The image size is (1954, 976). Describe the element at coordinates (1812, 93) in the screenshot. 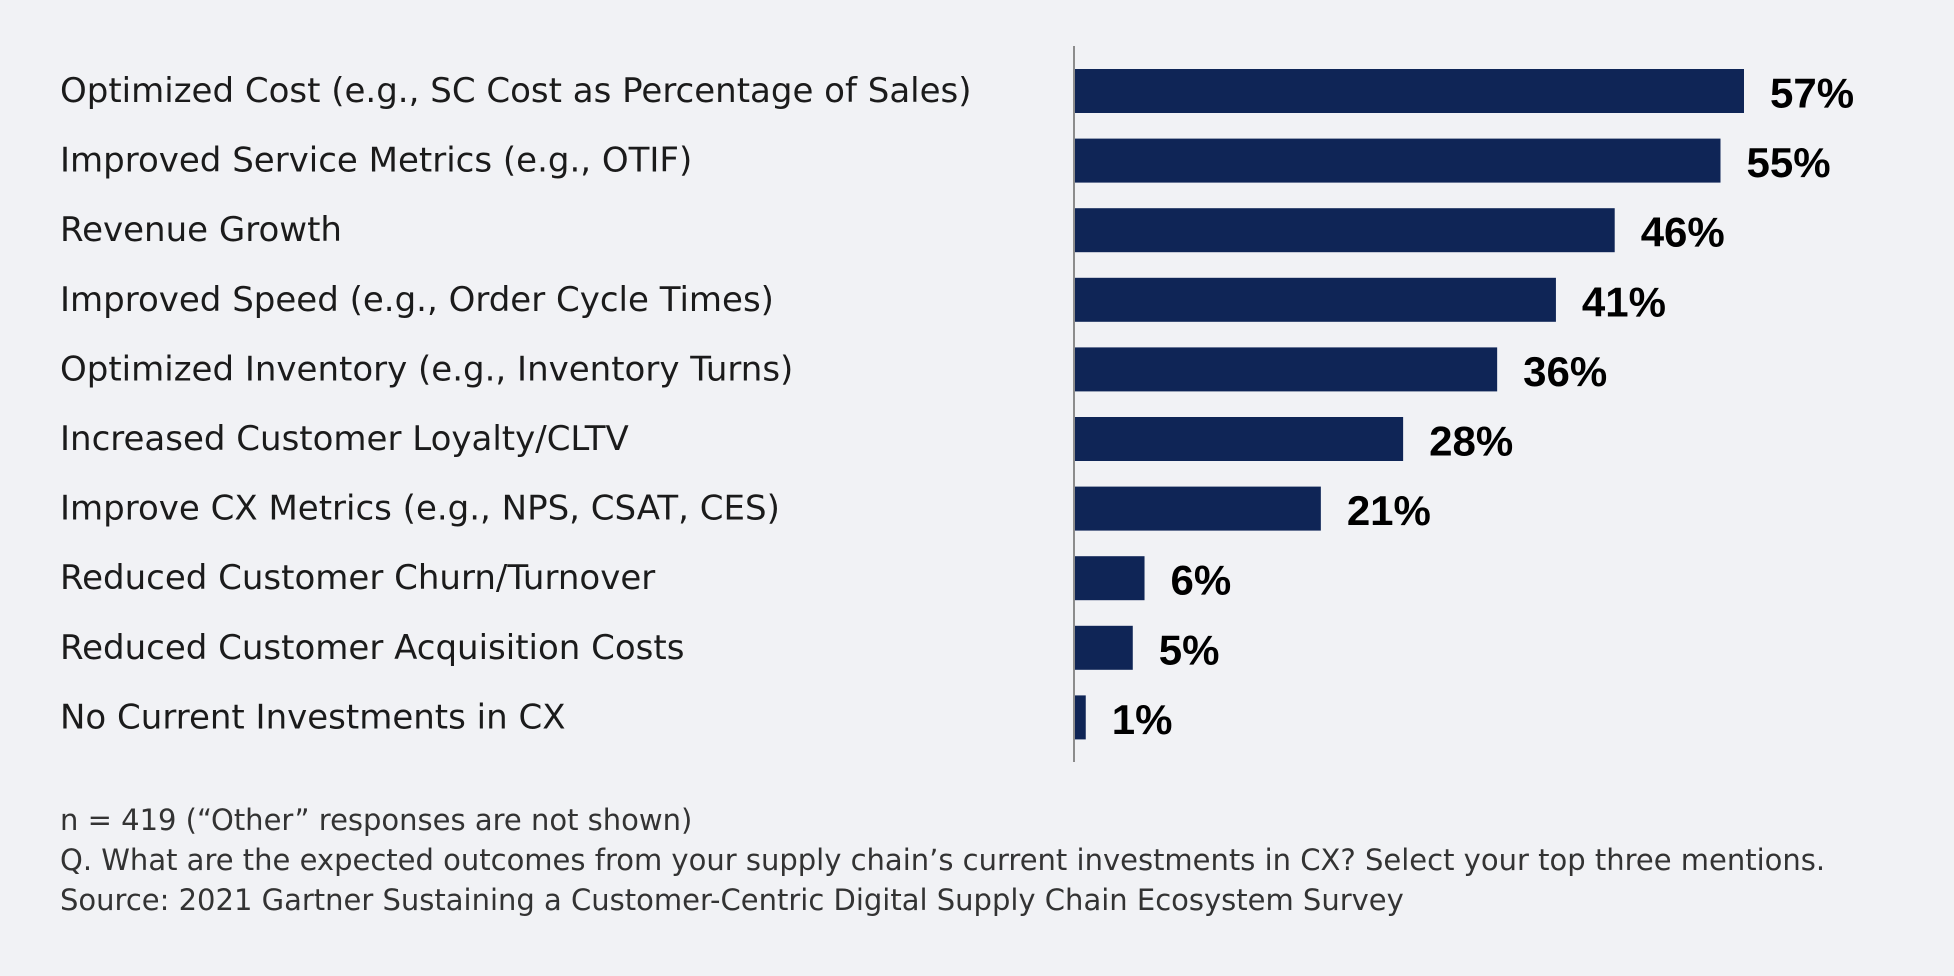

I see `value-label: 57%` at that location.